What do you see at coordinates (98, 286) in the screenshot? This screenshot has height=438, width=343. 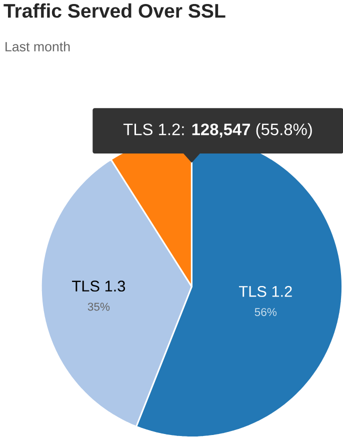 I see `slice-label: TLS 1.3` at bounding box center [98, 286].